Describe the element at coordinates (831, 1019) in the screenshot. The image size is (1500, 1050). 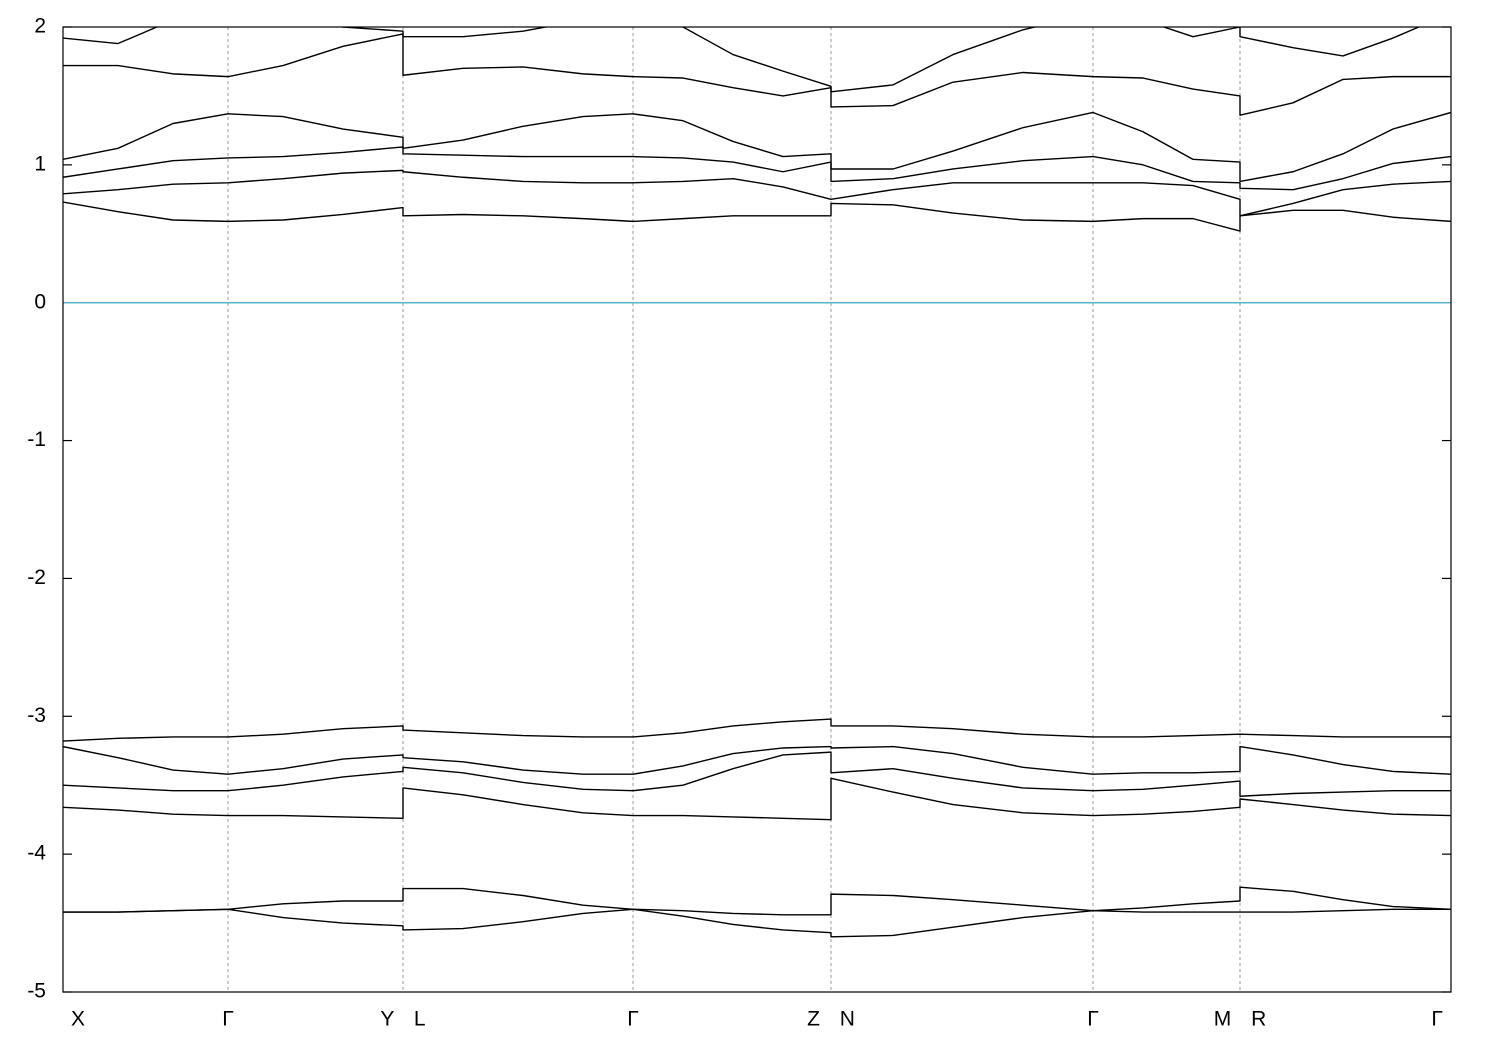
I see `x-tick-label: Z N` at that location.